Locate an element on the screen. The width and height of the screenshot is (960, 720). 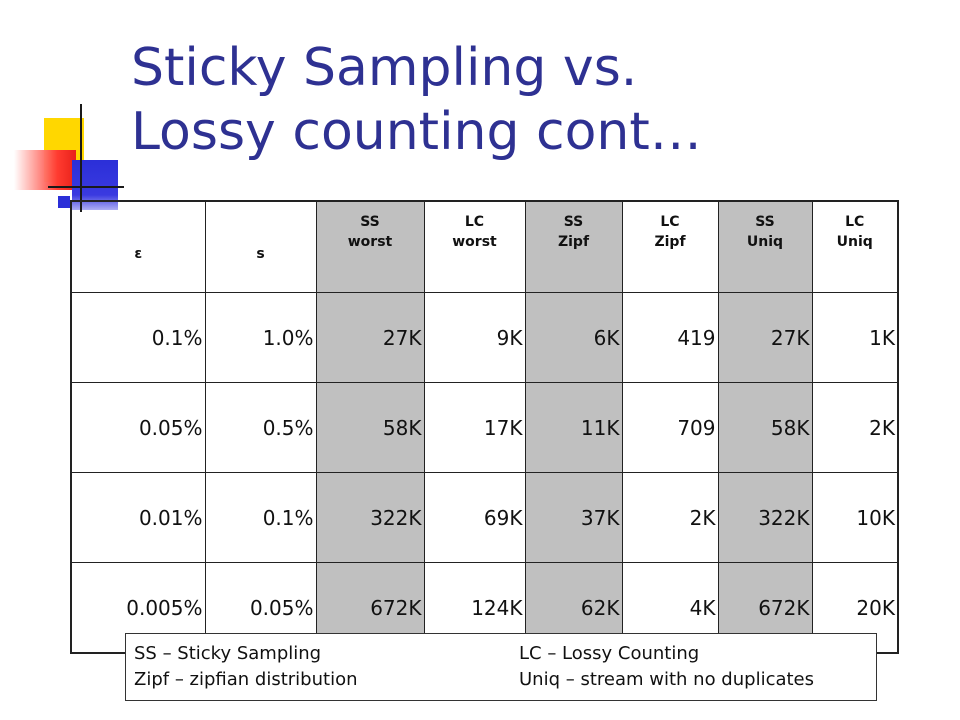
cell-lc-uniq: 2K is located at coordinates (855, 427).